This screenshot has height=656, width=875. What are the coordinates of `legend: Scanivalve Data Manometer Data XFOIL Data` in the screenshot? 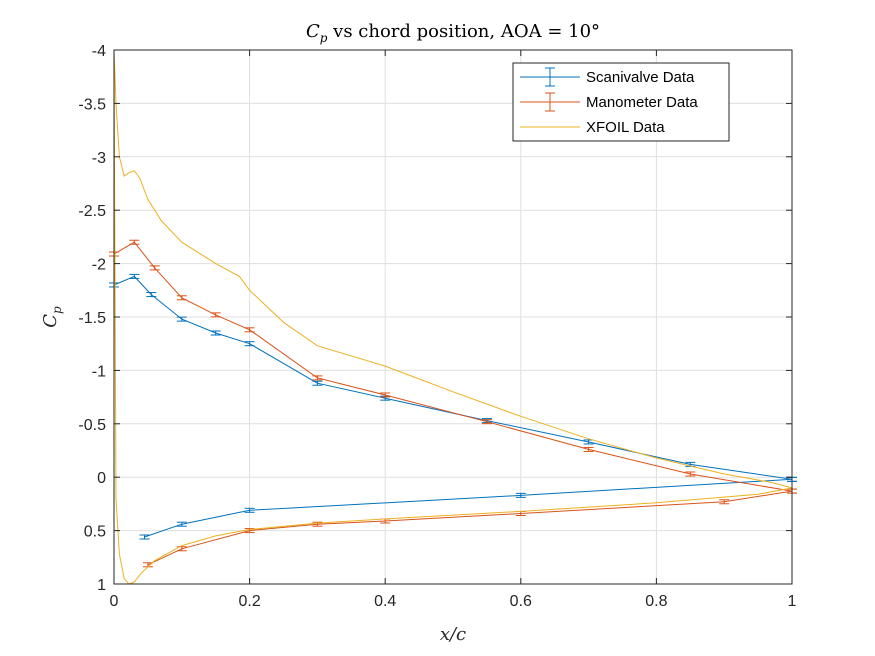 It's located at (621, 102).